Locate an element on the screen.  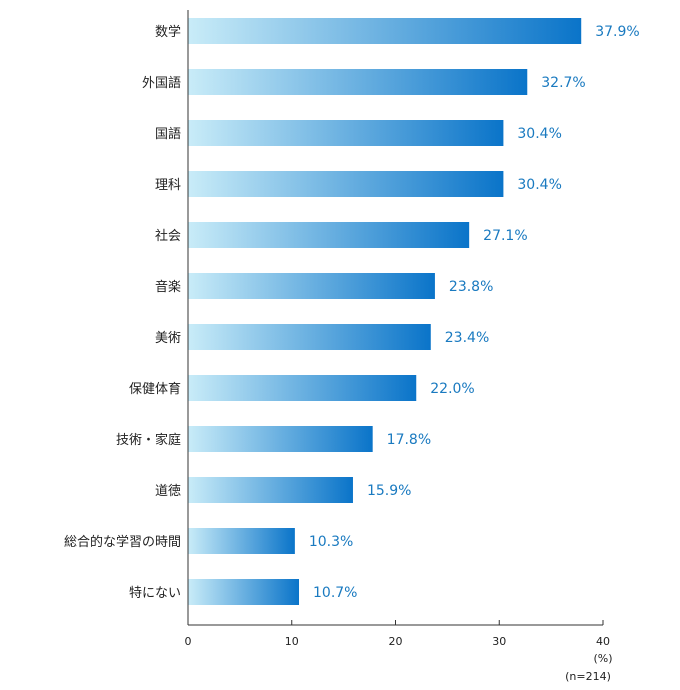
data-label: 17.8% is located at coordinates (409, 440).